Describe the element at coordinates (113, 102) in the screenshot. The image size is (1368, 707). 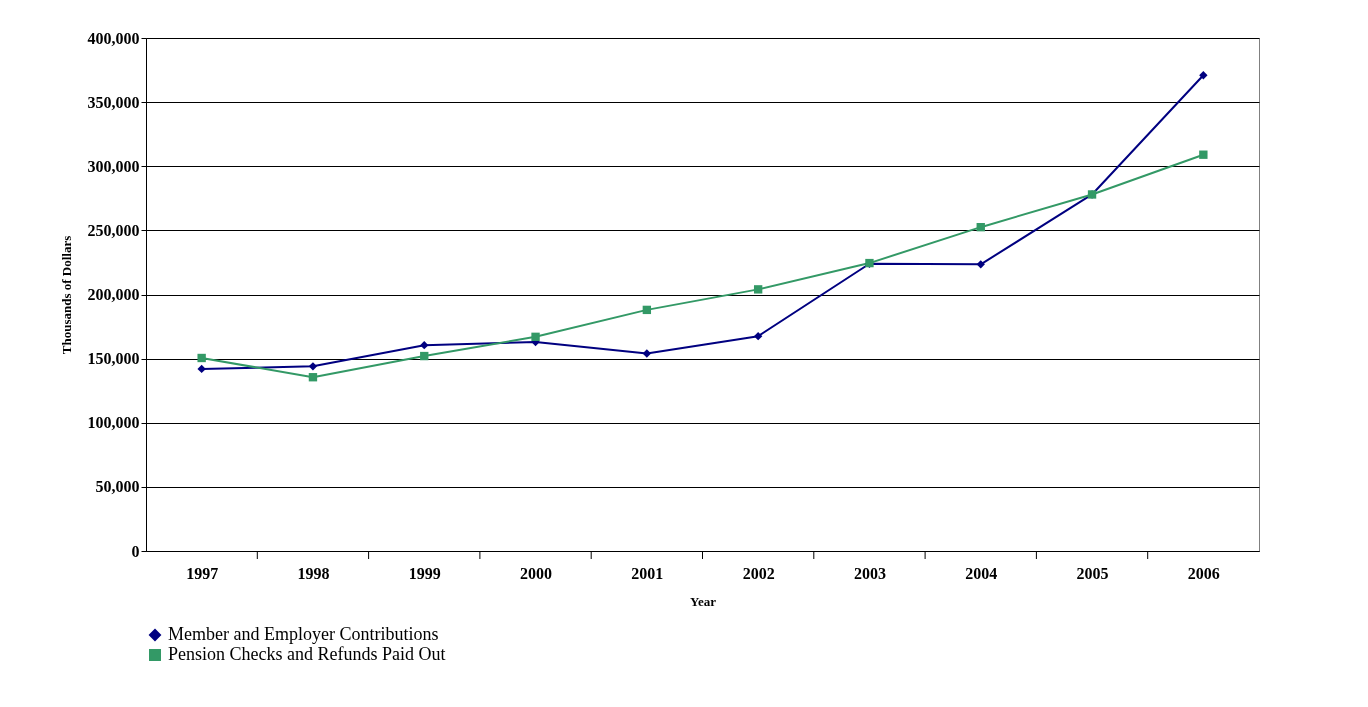
I see `y-tick-label: 350,000` at that location.